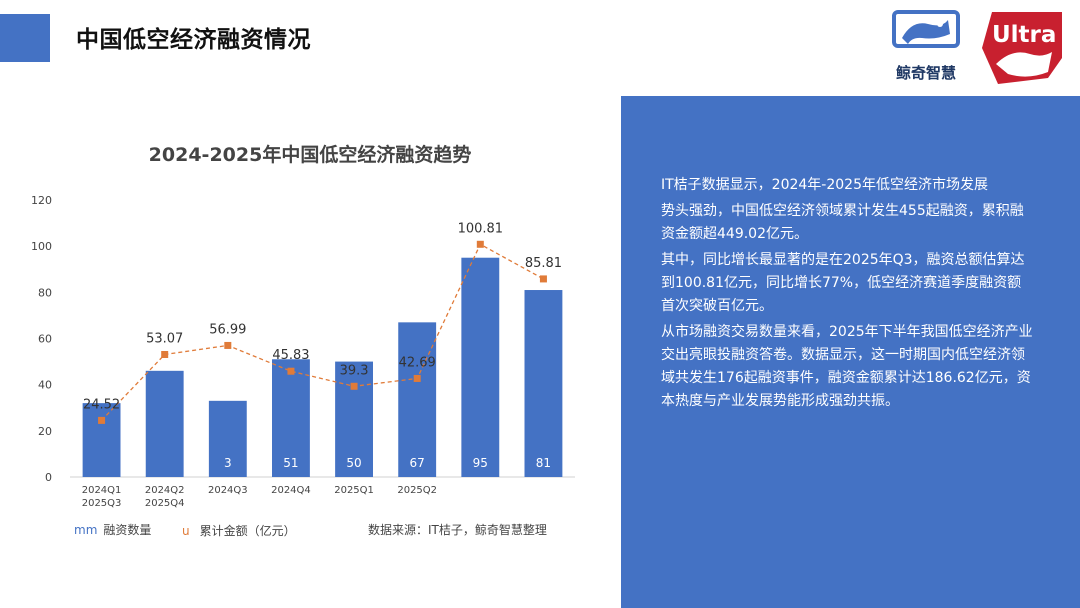 The width and height of the screenshot is (1080, 608). What do you see at coordinates (417, 362) in the screenshot?
I see `line-value-label: 42.69` at bounding box center [417, 362].